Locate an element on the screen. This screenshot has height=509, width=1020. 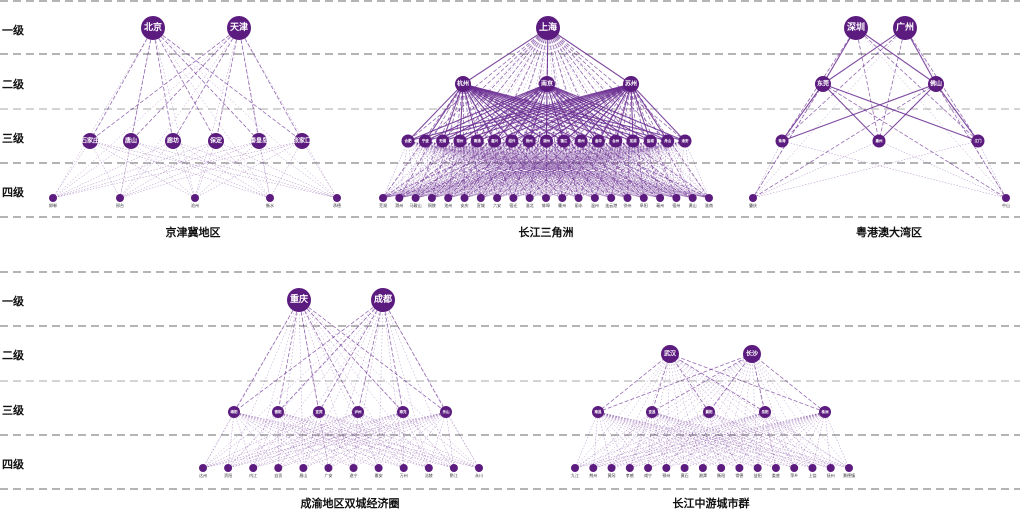
city-node: 泸州 is located at coordinates (358, 412).